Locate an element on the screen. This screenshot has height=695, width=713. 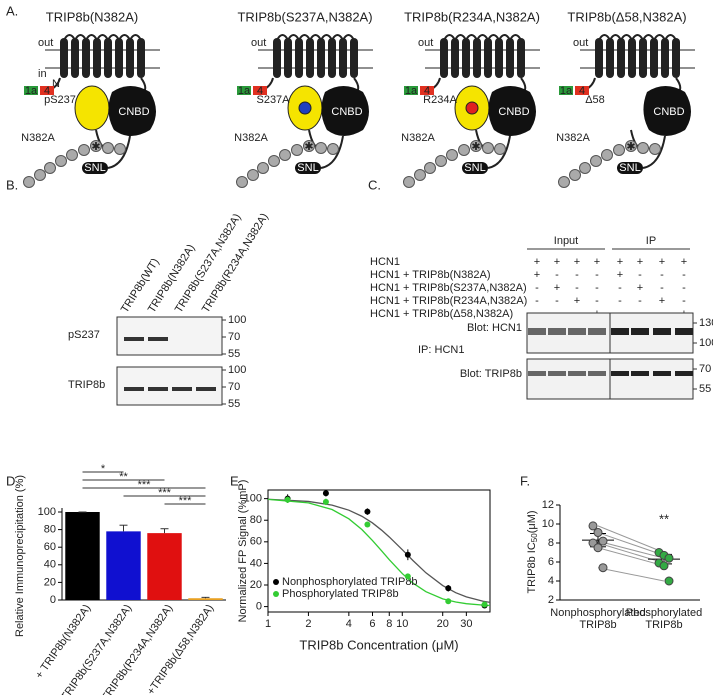
pair-line is located at coordinates (631, 574).